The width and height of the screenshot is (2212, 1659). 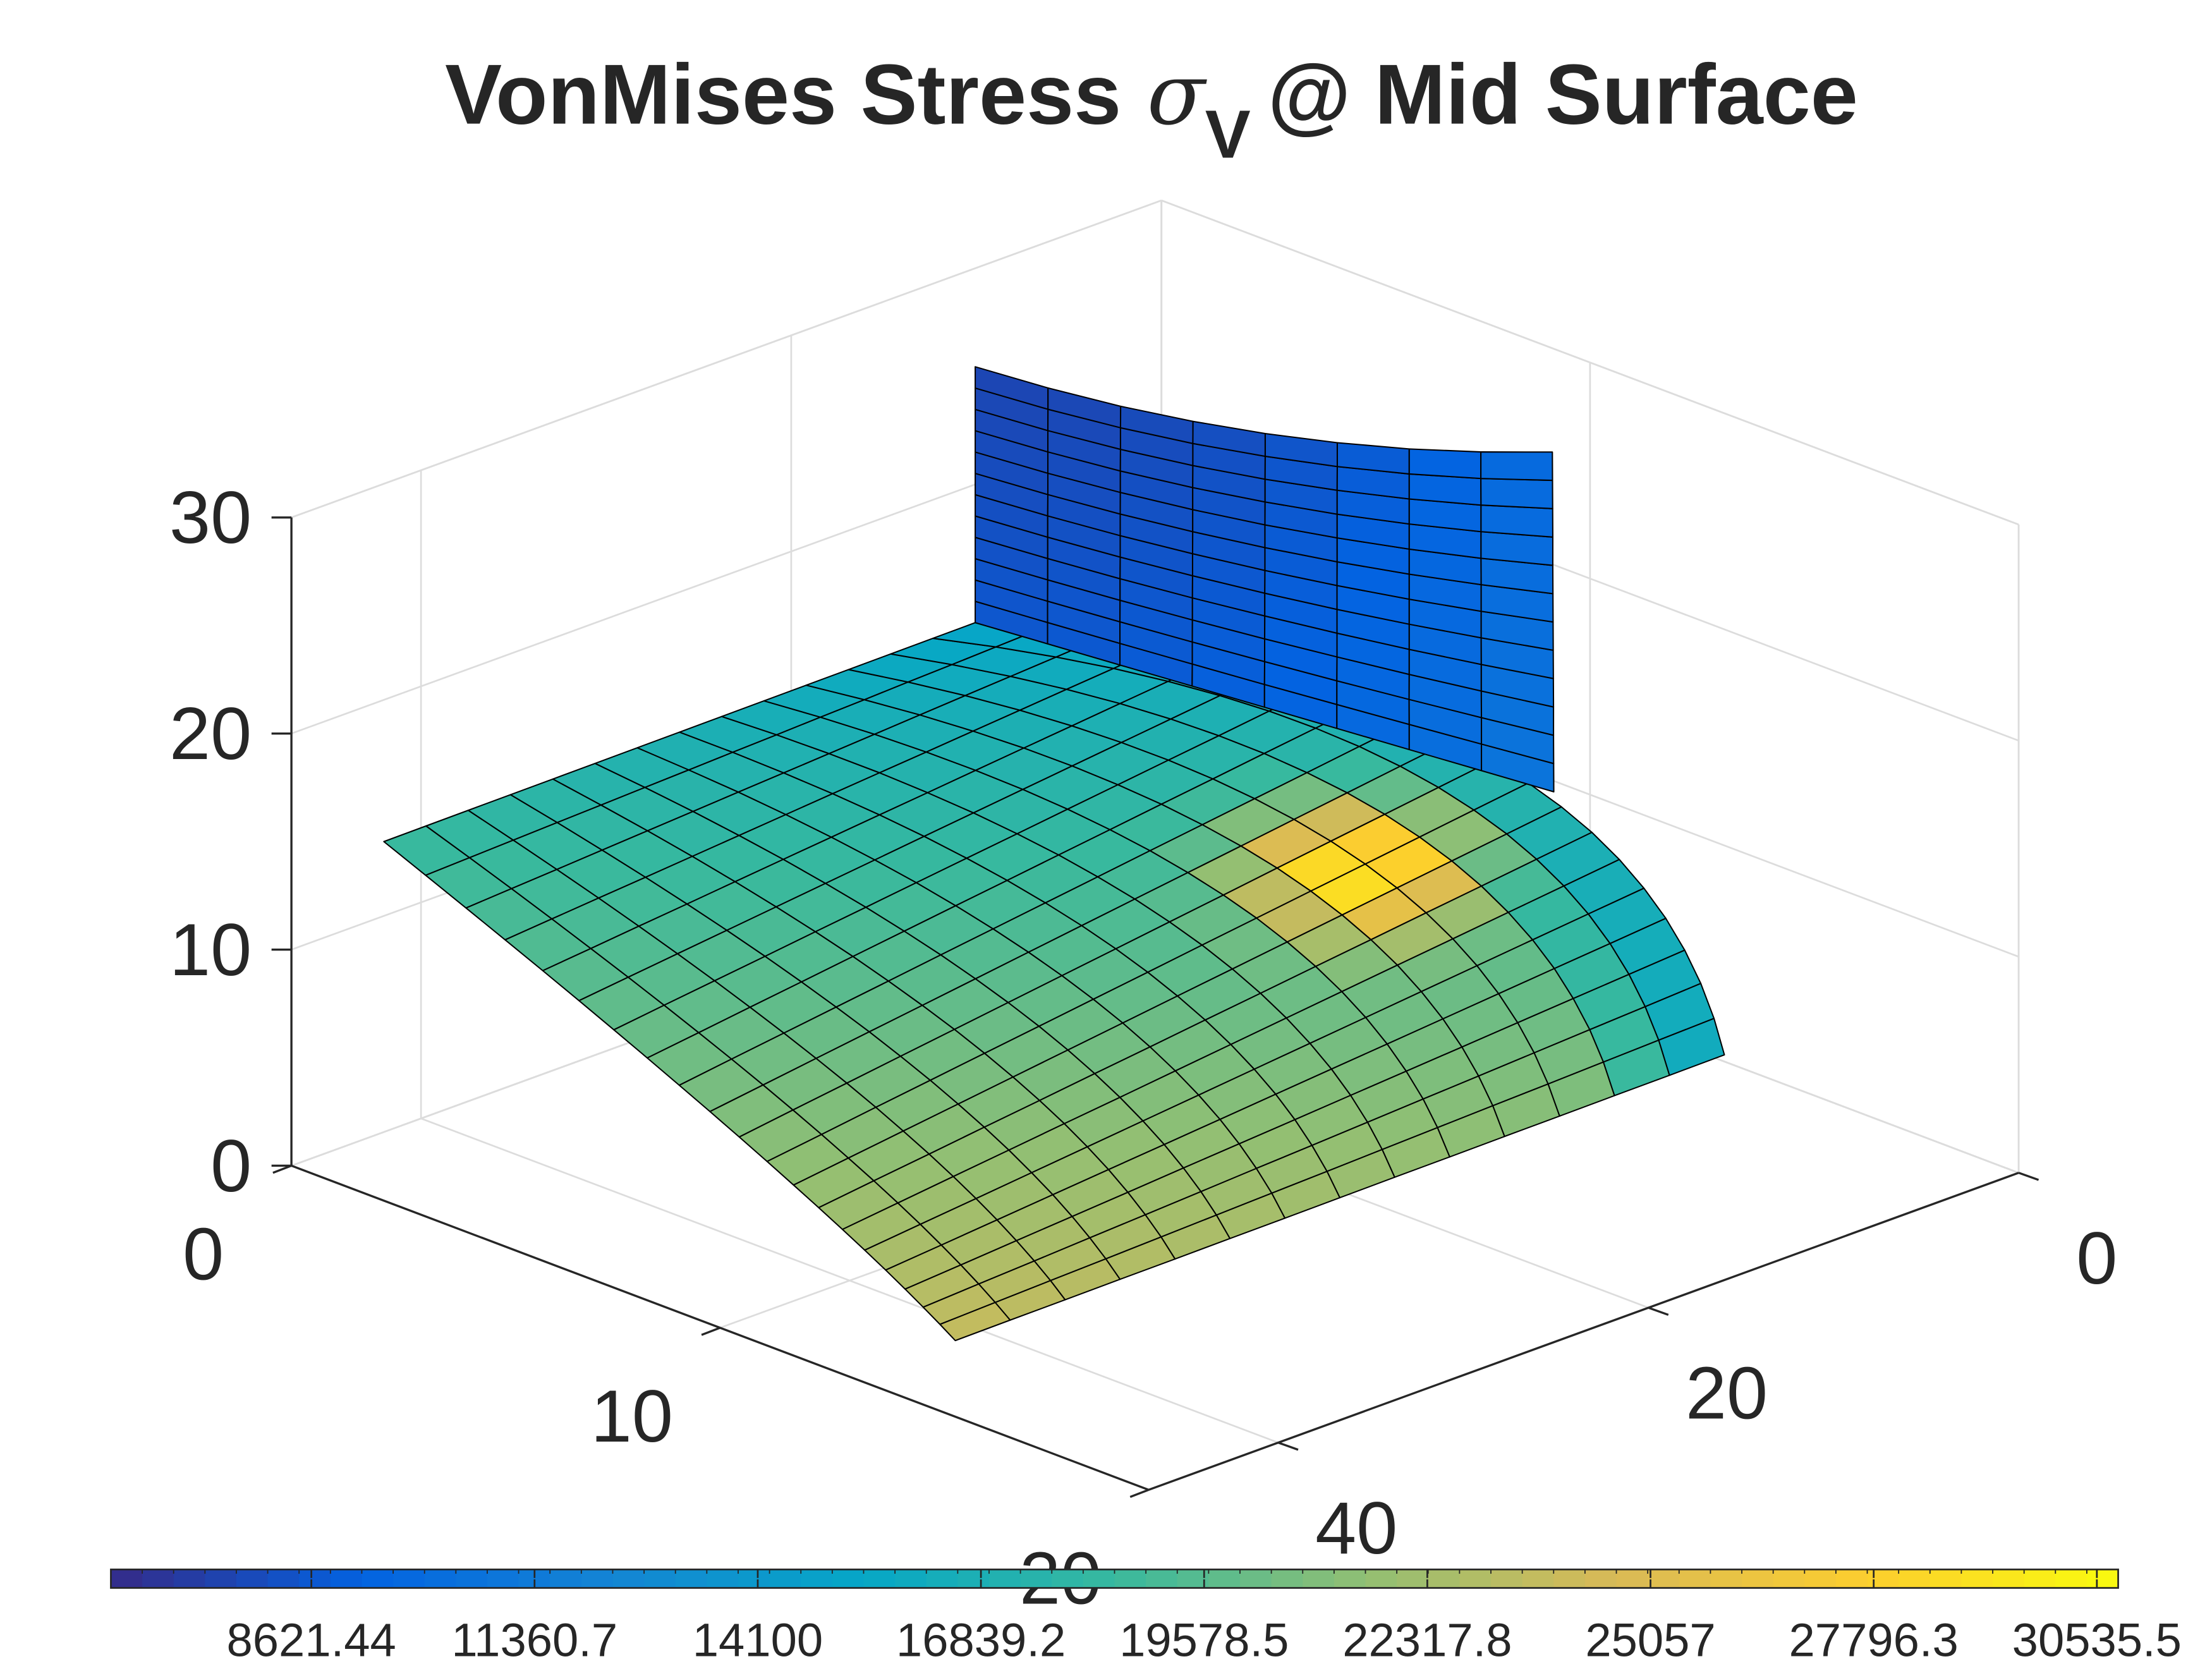 I want to click on title-subscript: V, so click(x=1228, y=134).